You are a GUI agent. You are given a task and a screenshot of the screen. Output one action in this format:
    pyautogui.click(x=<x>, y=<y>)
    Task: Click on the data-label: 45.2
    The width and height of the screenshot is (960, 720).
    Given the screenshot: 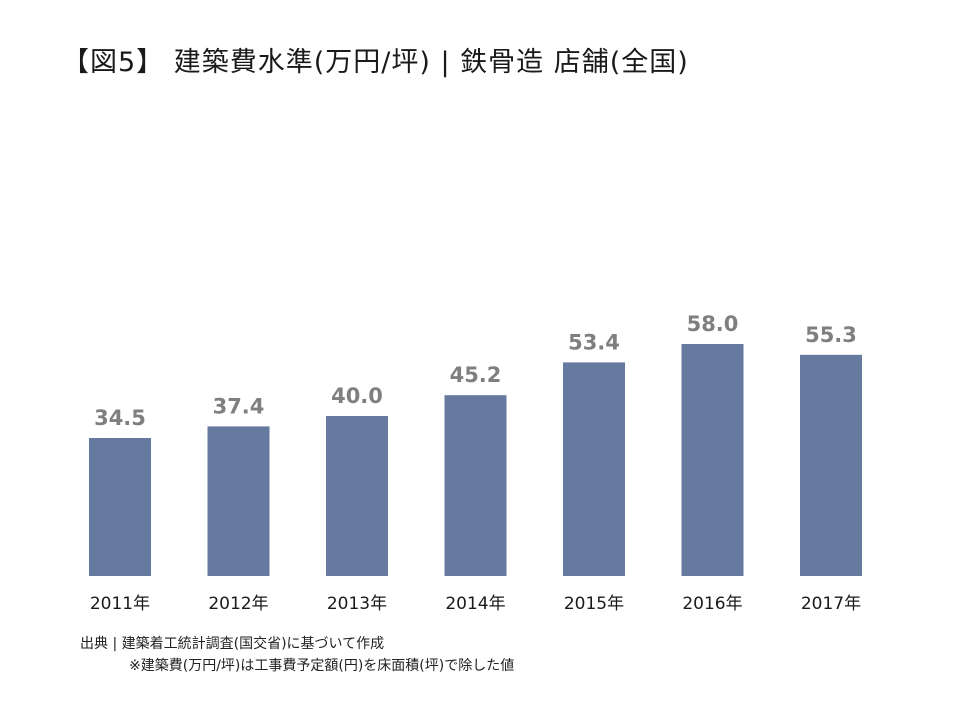 What is the action you would take?
    pyautogui.click(x=476, y=375)
    